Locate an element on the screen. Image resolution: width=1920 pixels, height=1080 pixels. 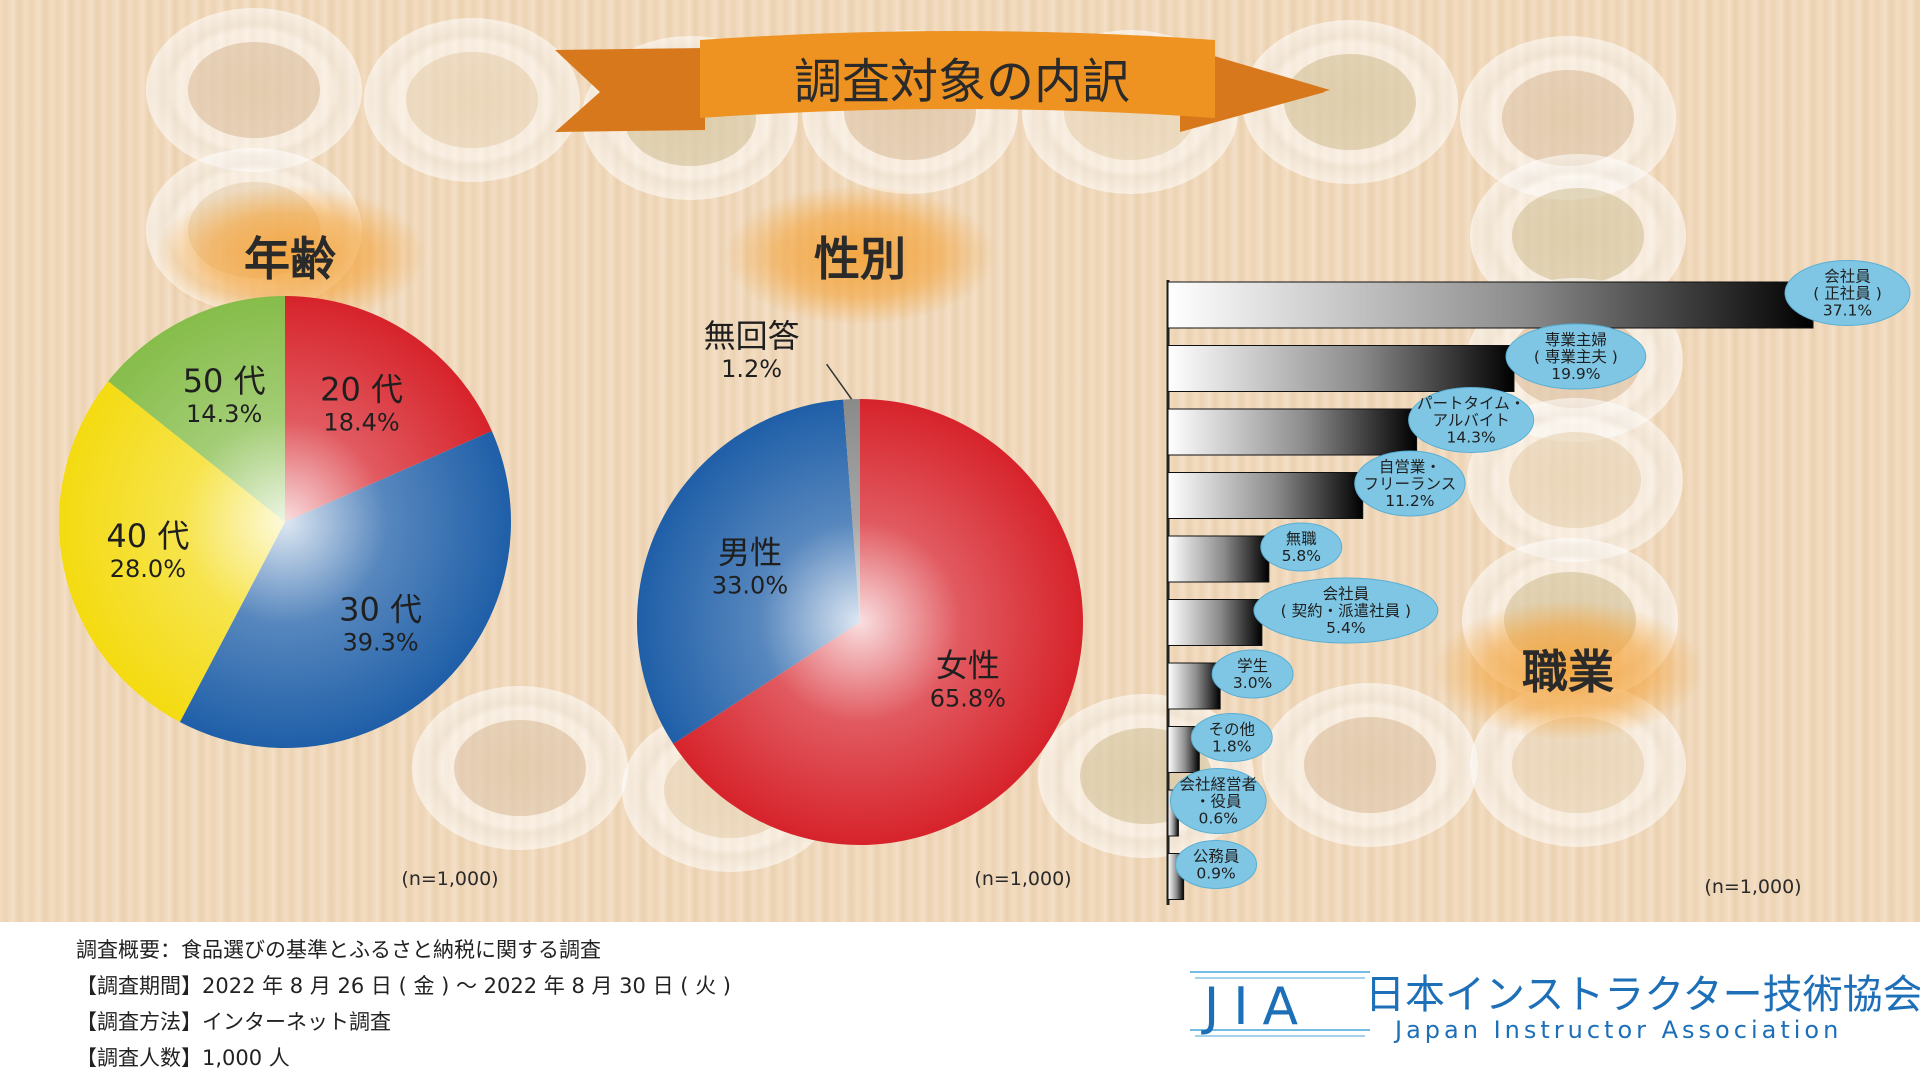
pie-slice-label: 30 代 is located at coordinates (380, 609).